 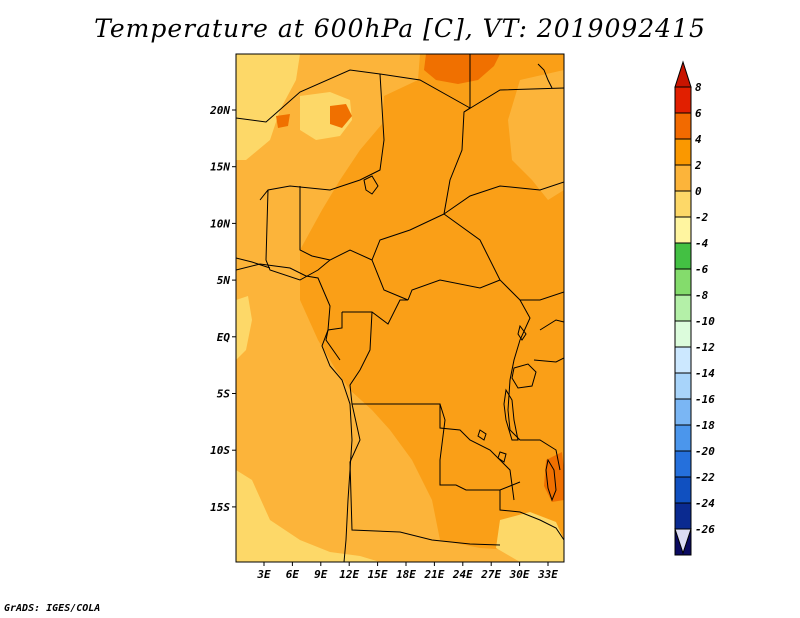 I want to click on field-pale-coast, so click(x=244, y=328).